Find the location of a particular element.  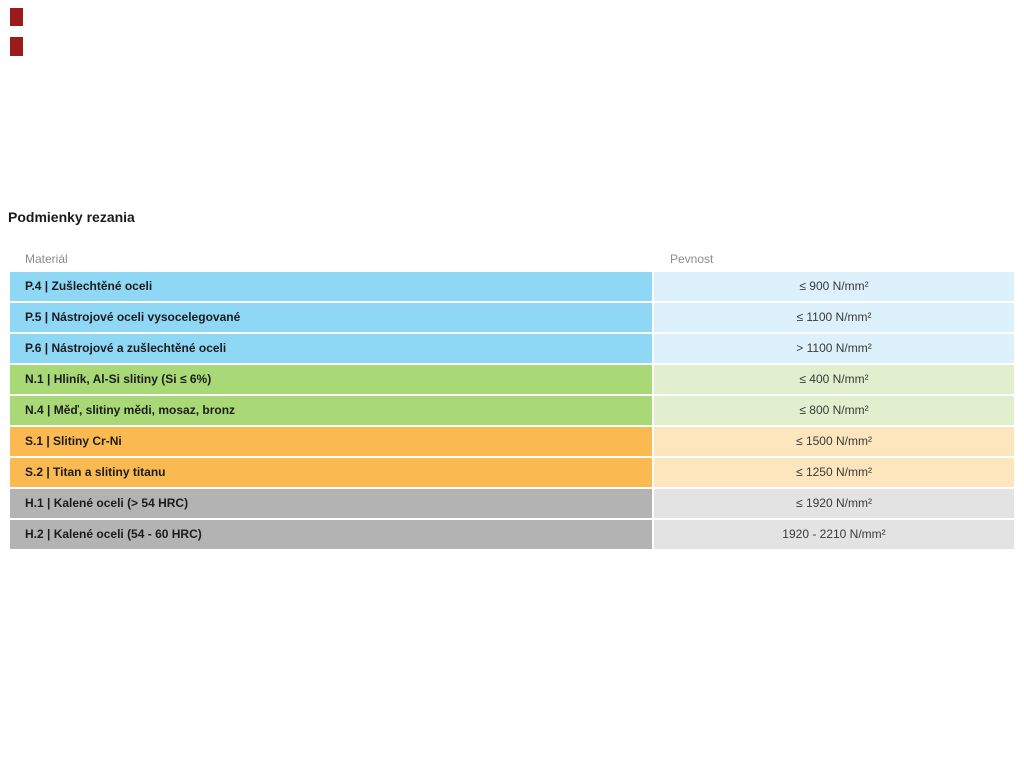

material-cell: N.4 | Měď, slitiny mědi, mosaz, bronz is located at coordinates (331, 410).